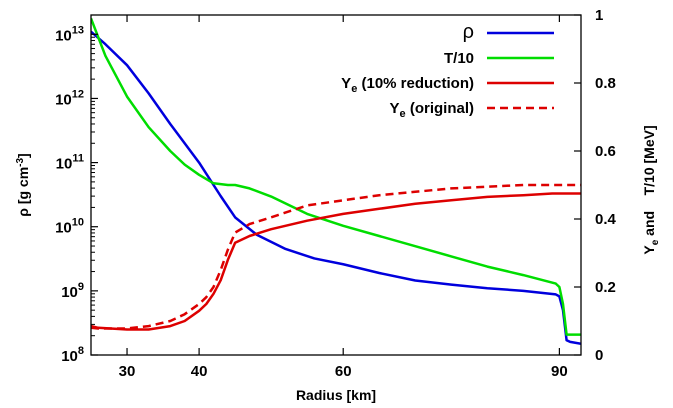 The height and width of the screenshot is (408, 673). I want to click on legend-label: Ye (10% reduction), so click(407, 85).